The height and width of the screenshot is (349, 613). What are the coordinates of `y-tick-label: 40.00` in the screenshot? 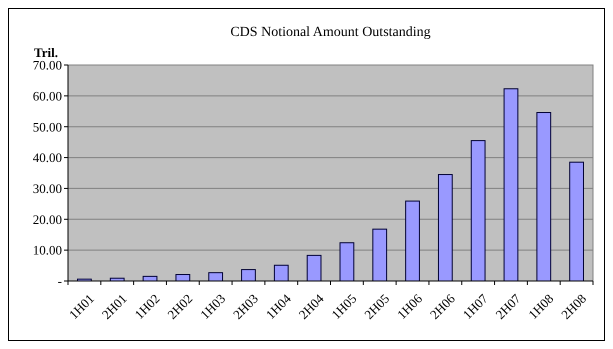 It's located at (47, 158).